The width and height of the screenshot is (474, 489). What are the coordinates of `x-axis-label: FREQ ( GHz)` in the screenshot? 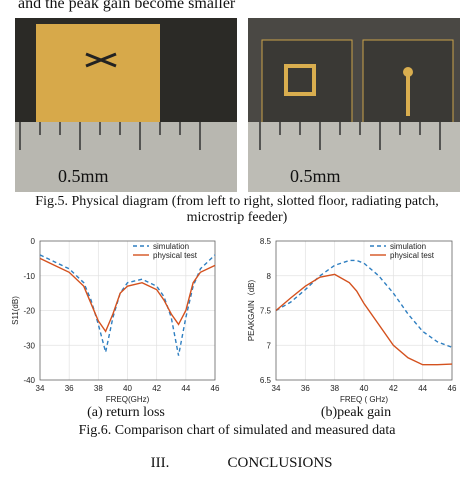 It's located at (364, 399).